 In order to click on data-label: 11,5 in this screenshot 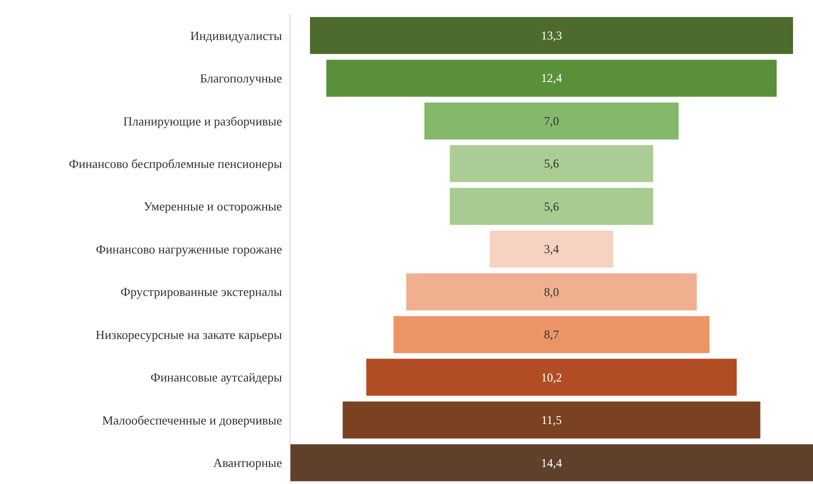, I will do `click(551, 420)`.